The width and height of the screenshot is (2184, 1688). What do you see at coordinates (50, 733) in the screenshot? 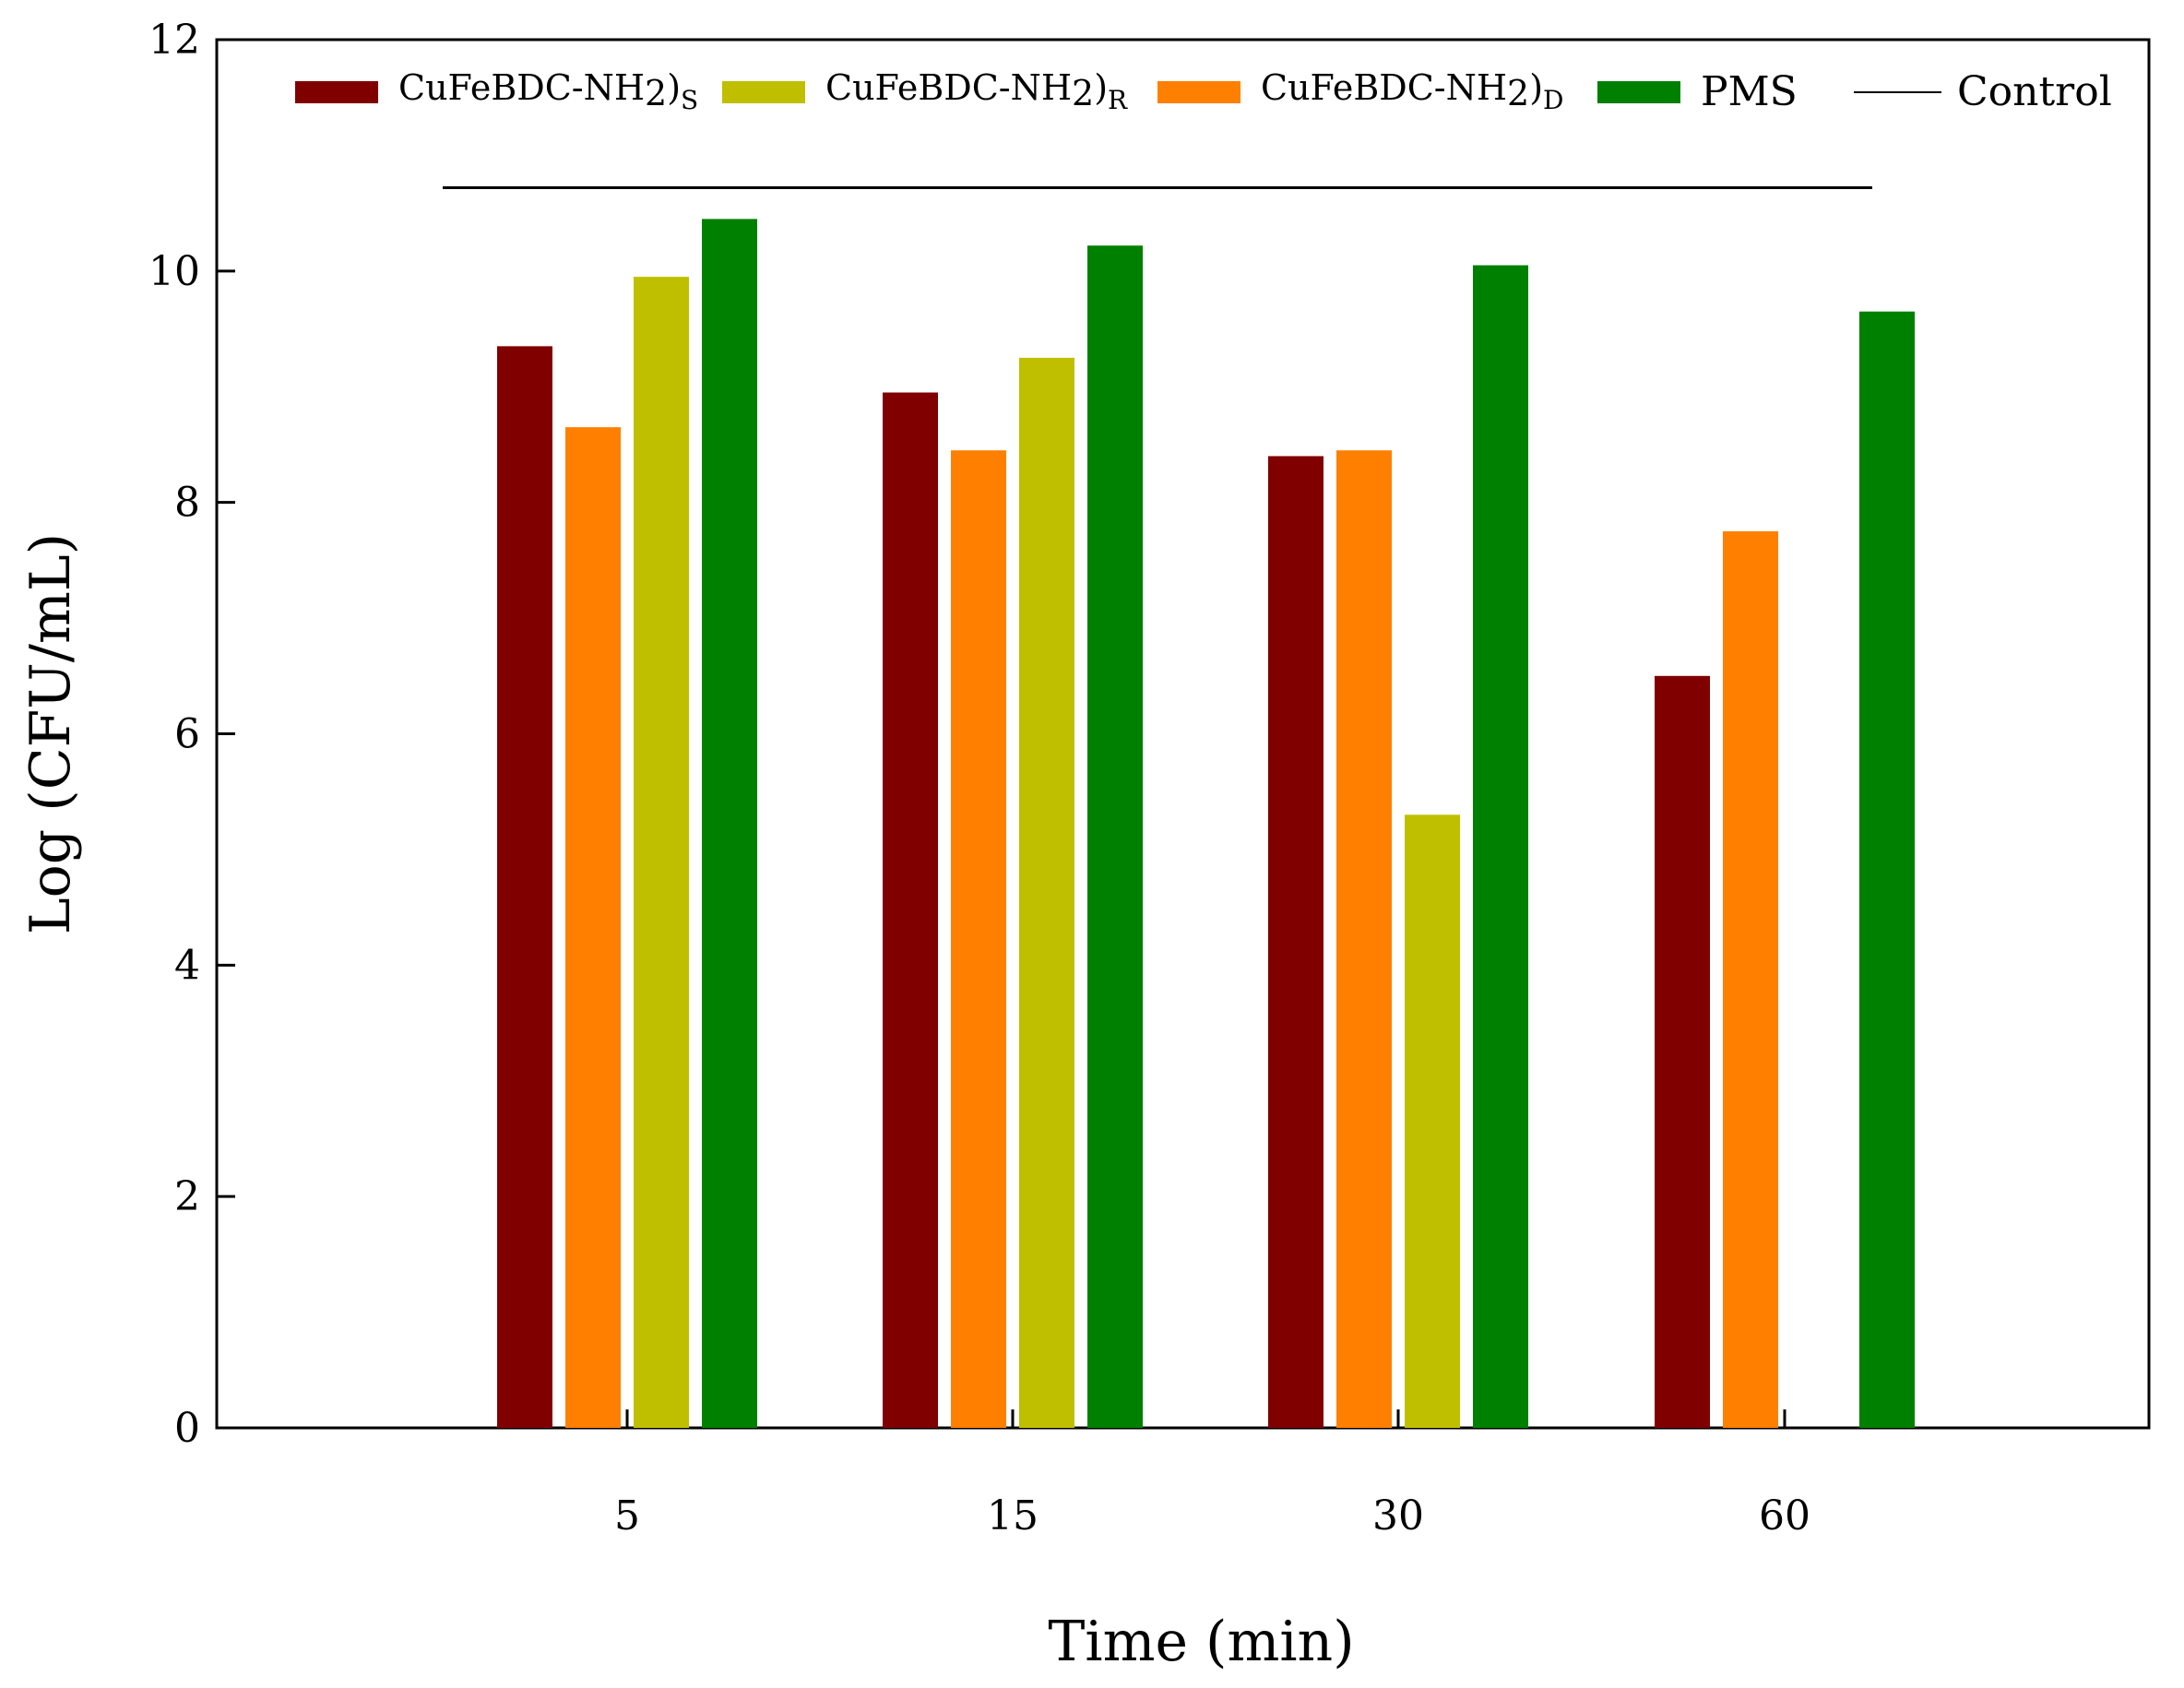
I see `y-axis-title: Log (CFU/mL)` at bounding box center [50, 733].